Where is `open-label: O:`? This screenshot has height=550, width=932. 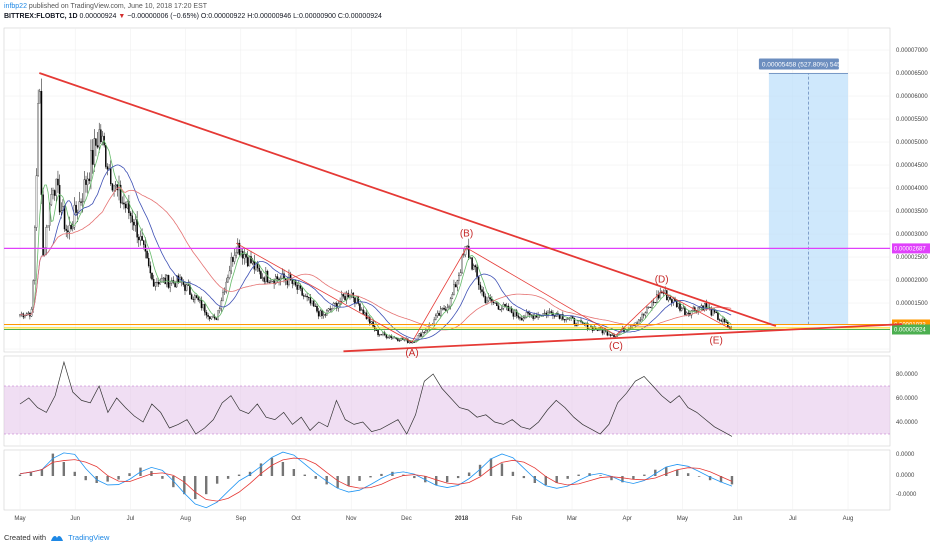 open-label: O: is located at coordinates (204, 16).